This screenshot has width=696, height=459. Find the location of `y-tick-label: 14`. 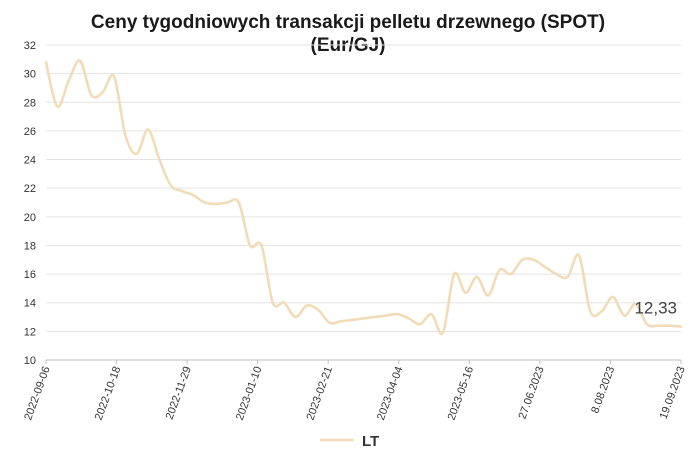

y-tick-label: 14 is located at coordinates (30, 304).